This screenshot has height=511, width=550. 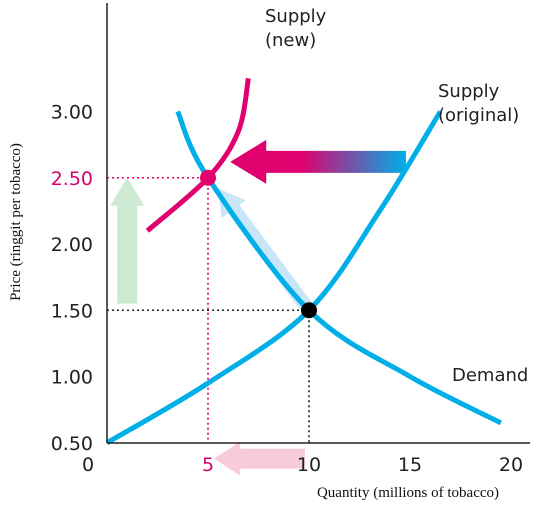 What do you see at coordinates (72, 179) in the screenshot?
I see `y-tick-label: 2.50` at bounding box center [72, 179].